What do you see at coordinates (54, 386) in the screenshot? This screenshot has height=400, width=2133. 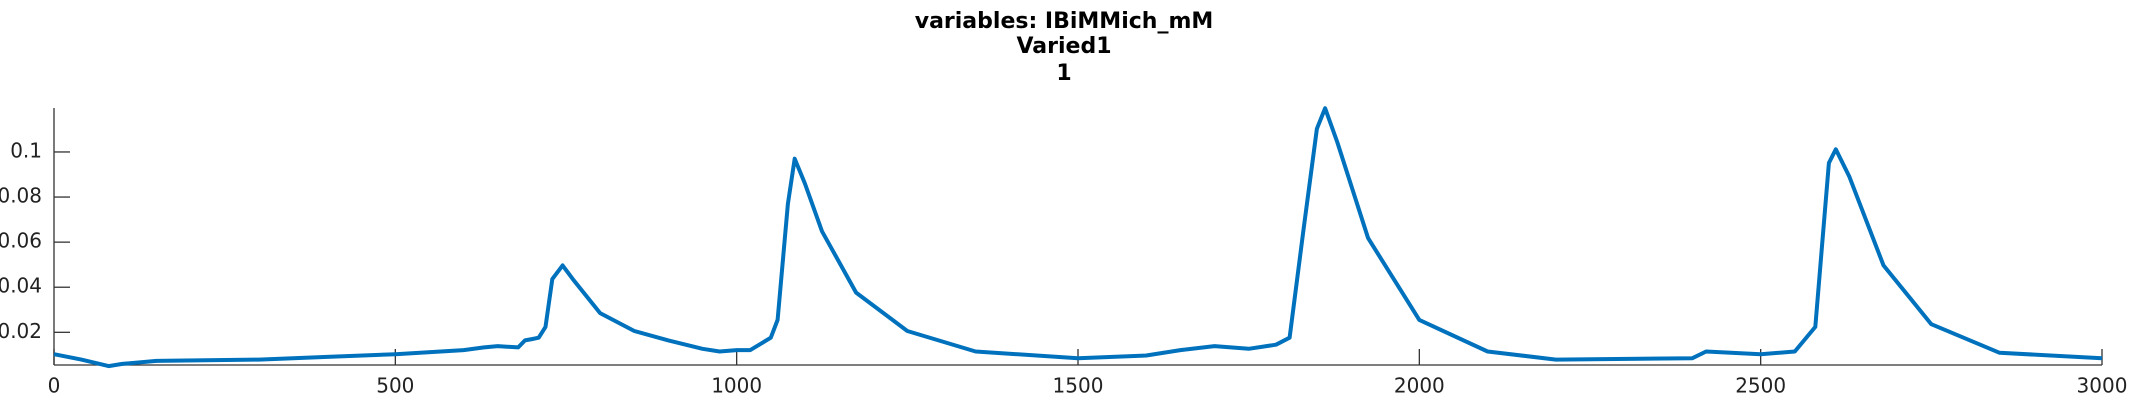 I see `x-tick-label: 0` at bounding box center [54, 386].